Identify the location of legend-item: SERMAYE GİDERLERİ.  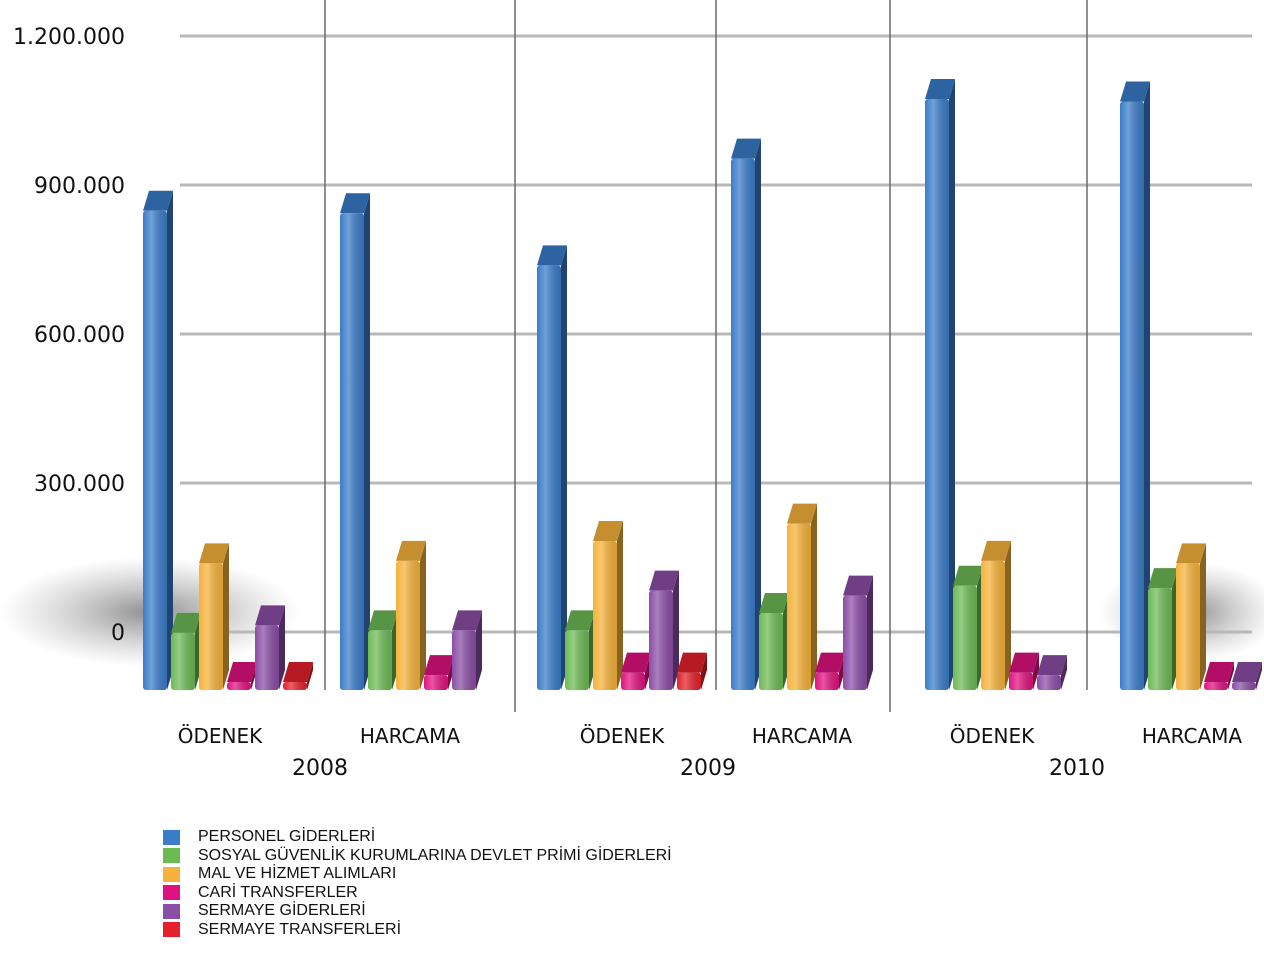
(417, 911).